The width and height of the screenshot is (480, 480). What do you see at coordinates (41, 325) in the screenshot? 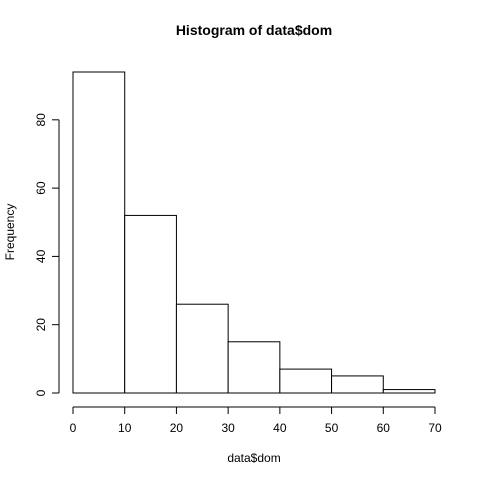
I see `y-tick-label: 20` at bounding box center [41, 325].